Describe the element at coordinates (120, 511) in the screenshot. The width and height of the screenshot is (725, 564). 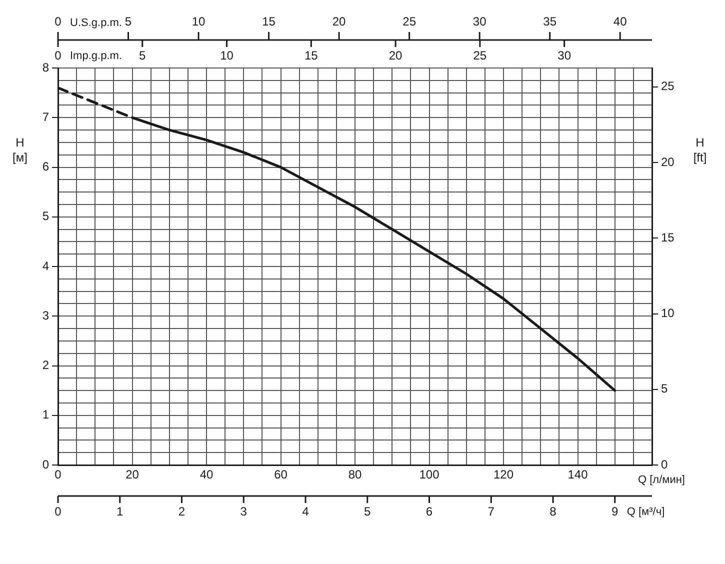
I see `text: 1` at that location.